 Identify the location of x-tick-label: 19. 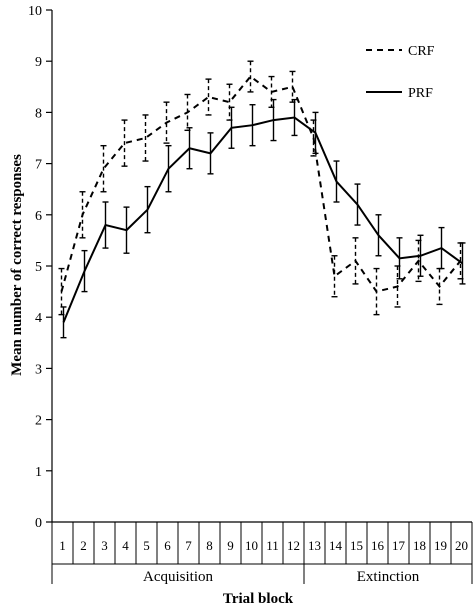
(440, 545).